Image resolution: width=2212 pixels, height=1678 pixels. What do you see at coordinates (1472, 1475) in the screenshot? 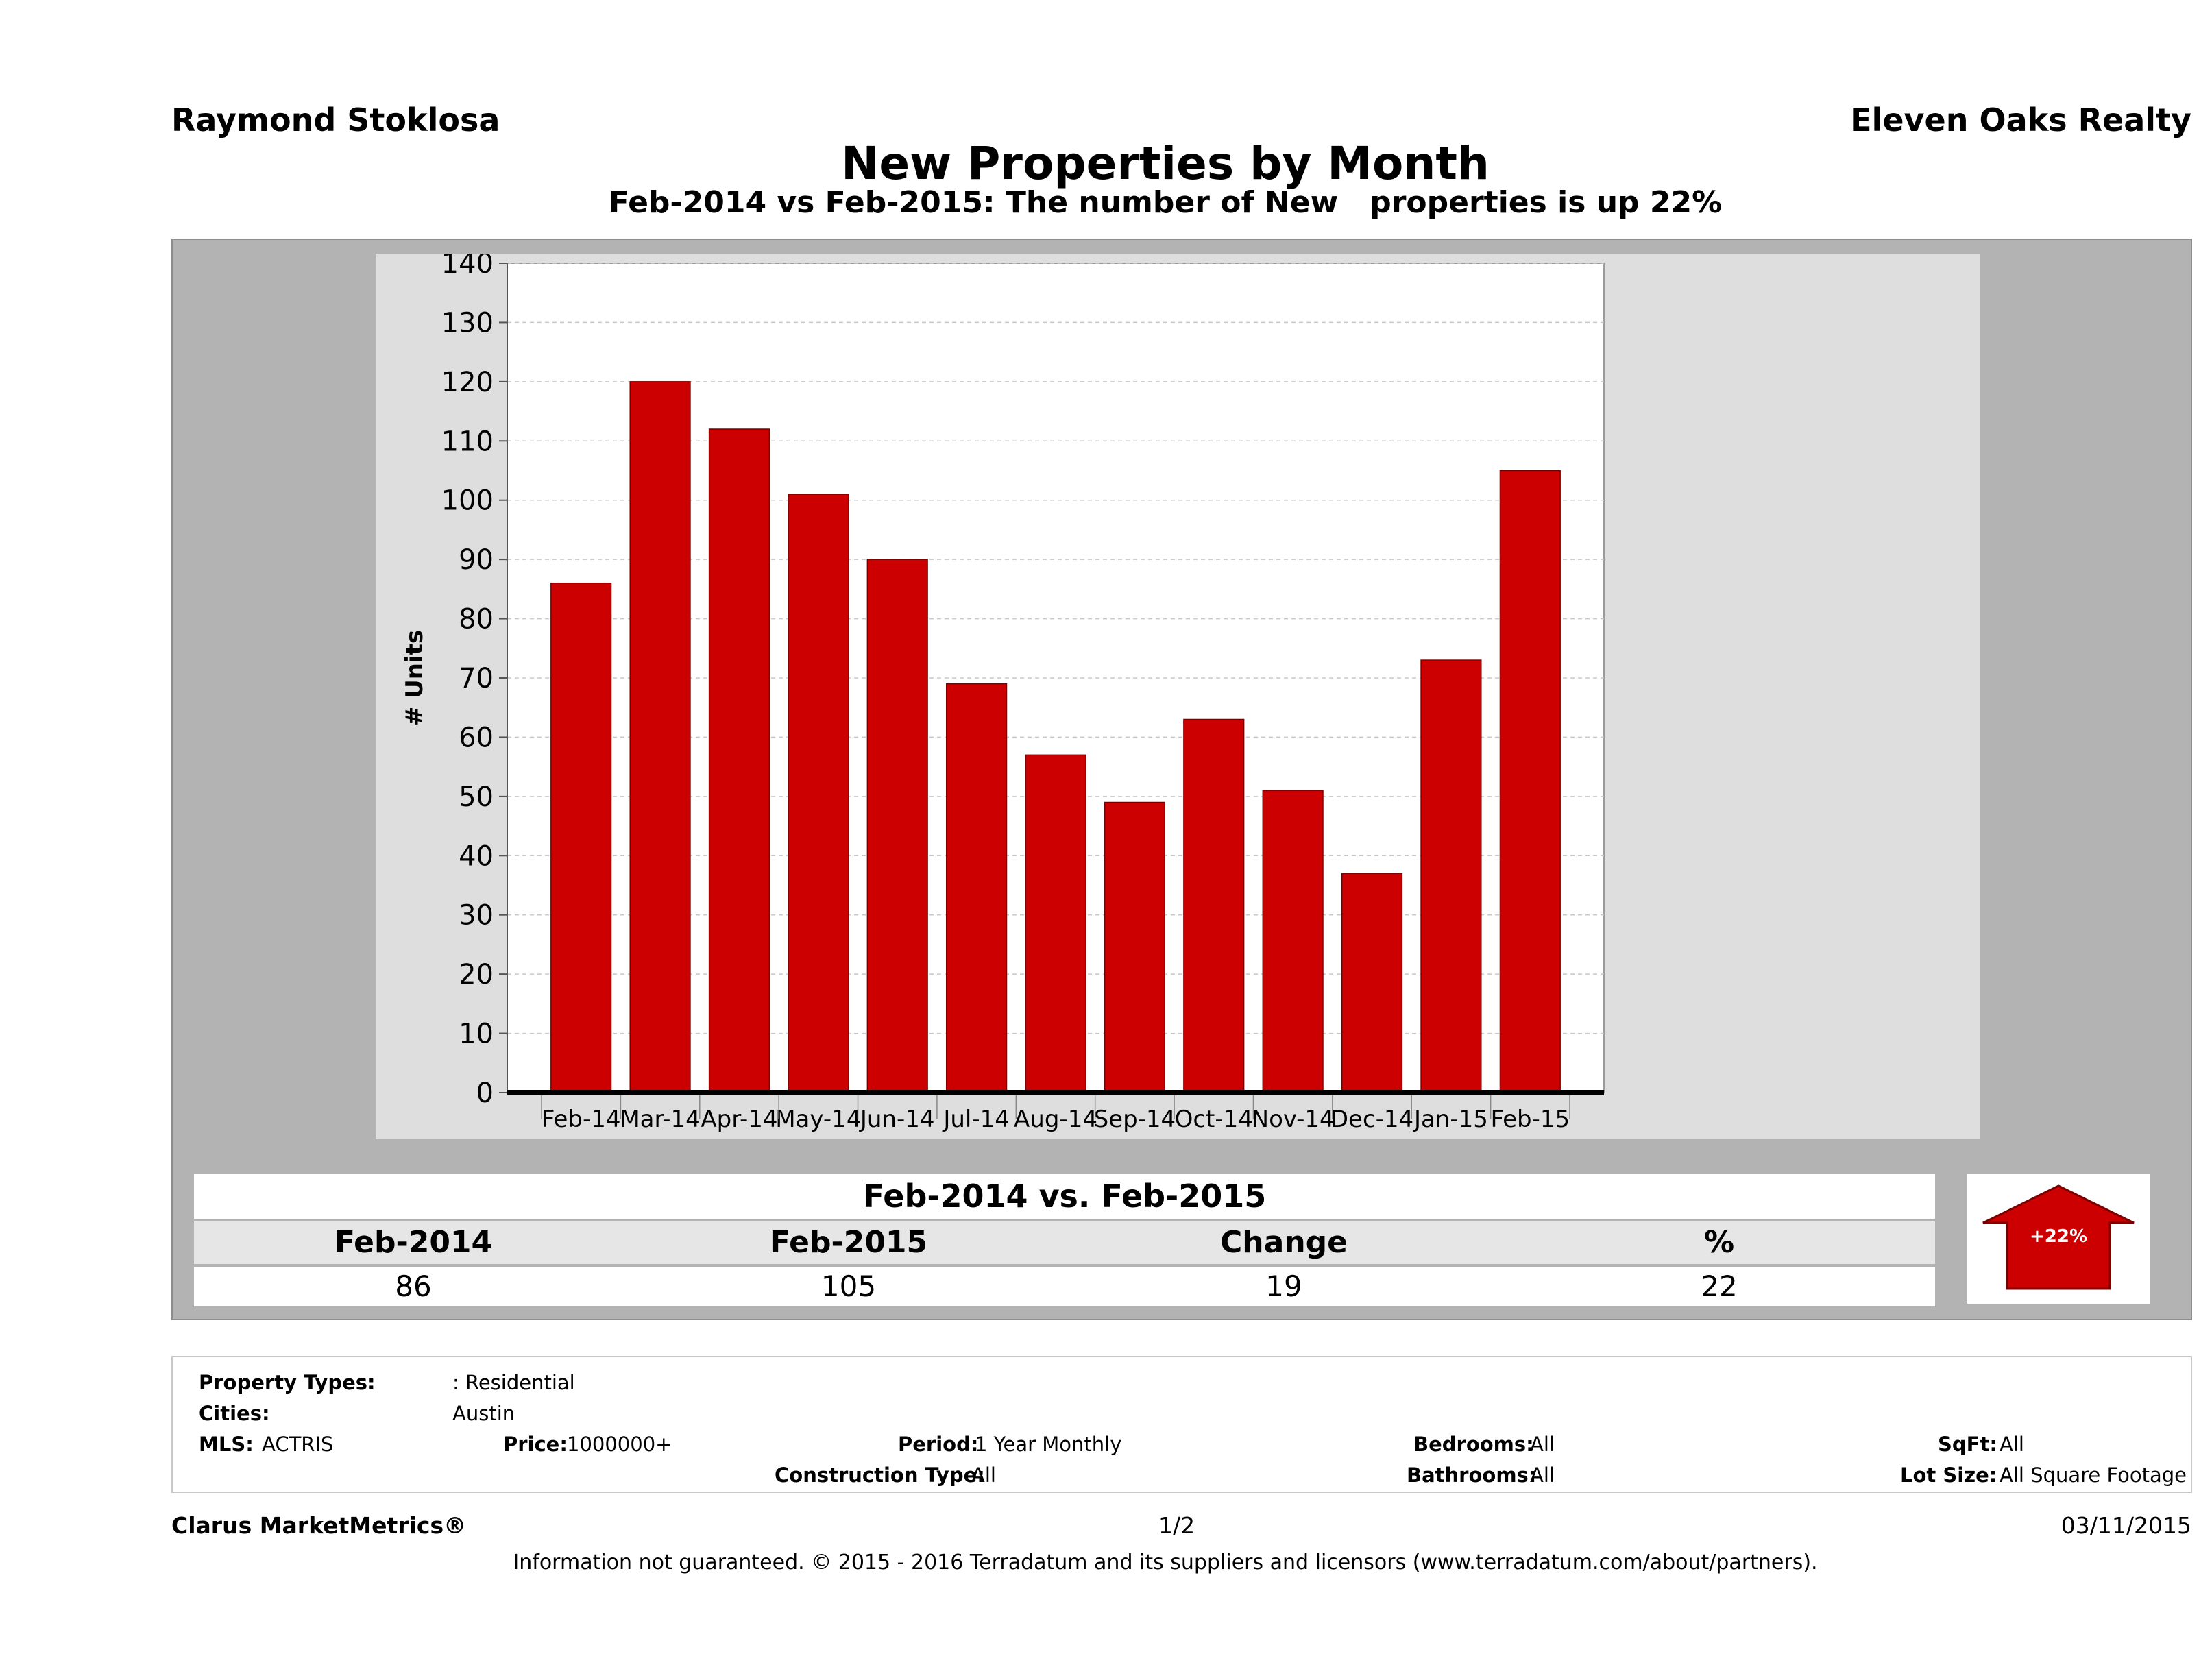
I see `bathrooms-label: Bathrooms:` at bounding box center [1472, 1475].